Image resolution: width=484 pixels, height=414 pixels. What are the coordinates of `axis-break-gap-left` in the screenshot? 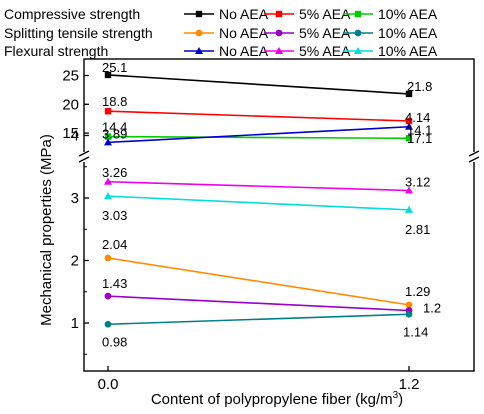 It's located at (84, 157).